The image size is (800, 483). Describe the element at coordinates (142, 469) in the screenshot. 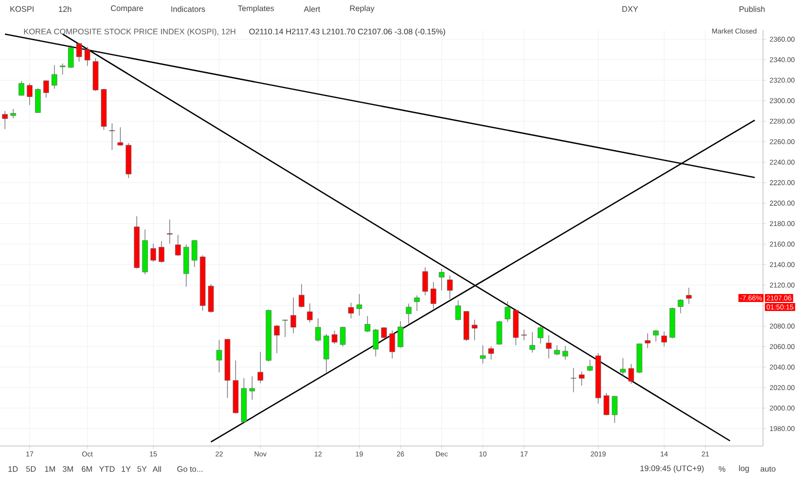

I see `text: 5Y` at that location.